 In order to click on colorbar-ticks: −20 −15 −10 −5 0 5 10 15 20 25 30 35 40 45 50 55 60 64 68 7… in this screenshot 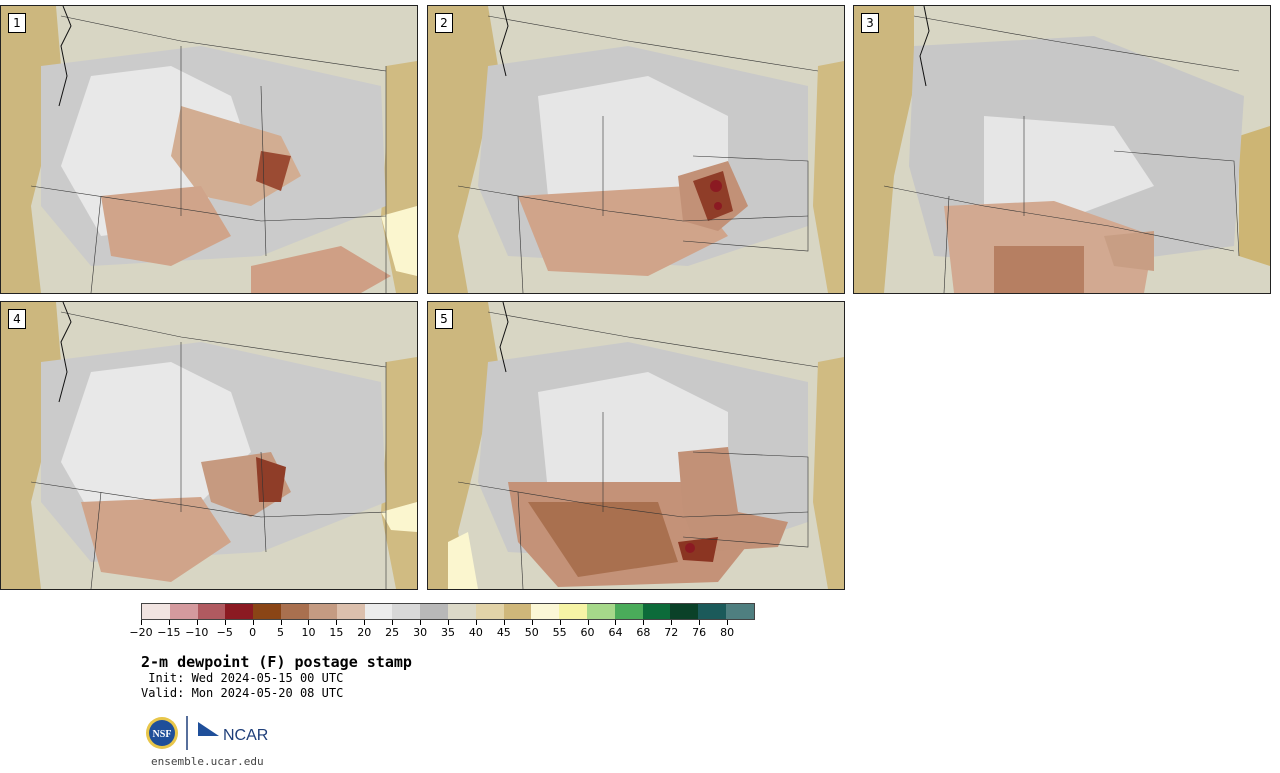, I will do `click(442, 631)`.